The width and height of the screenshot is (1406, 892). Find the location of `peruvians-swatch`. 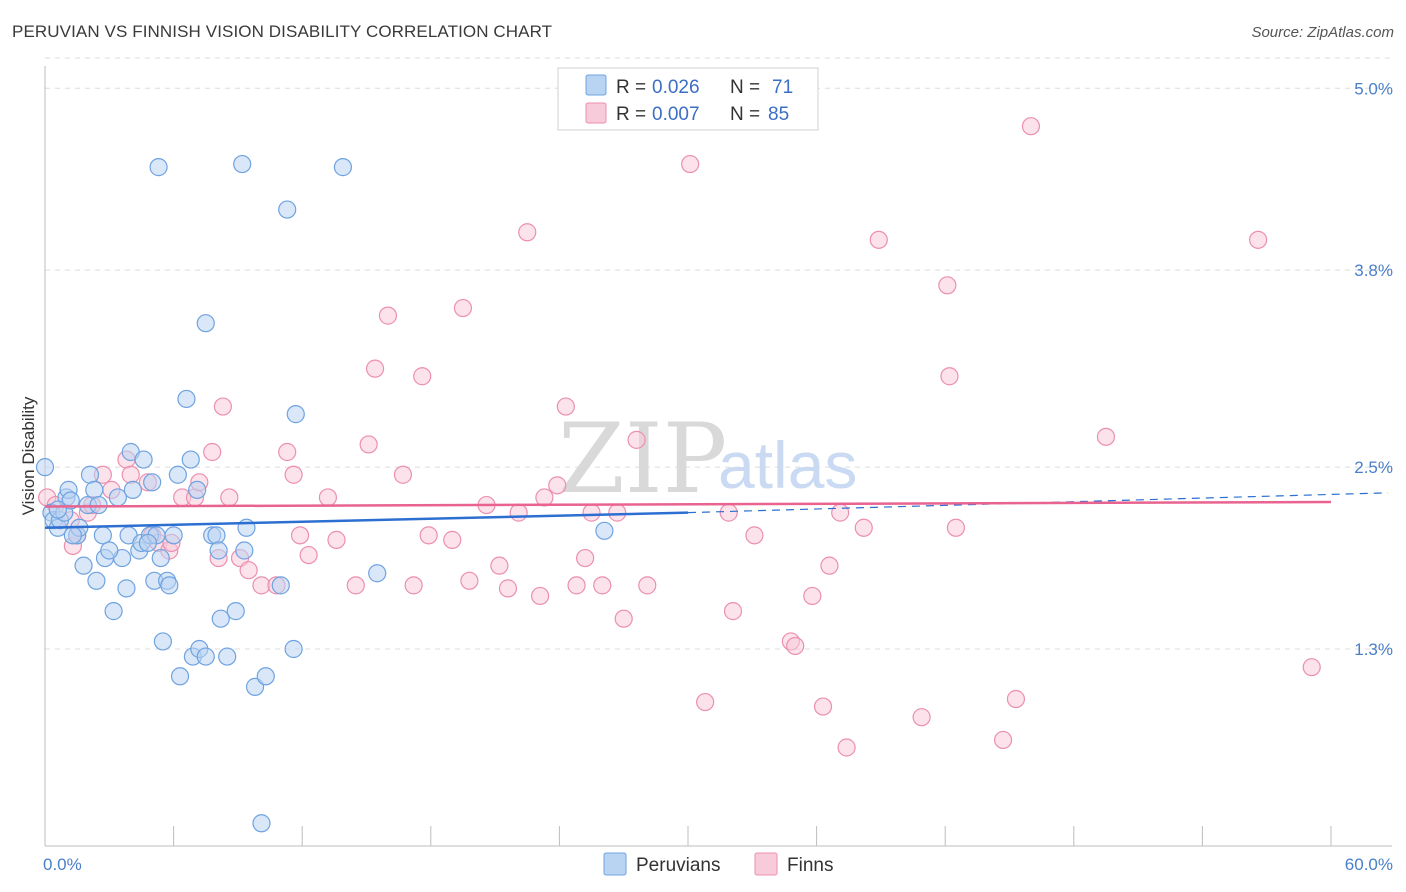

peruvians-swatch is located at coordinates (596, 85).